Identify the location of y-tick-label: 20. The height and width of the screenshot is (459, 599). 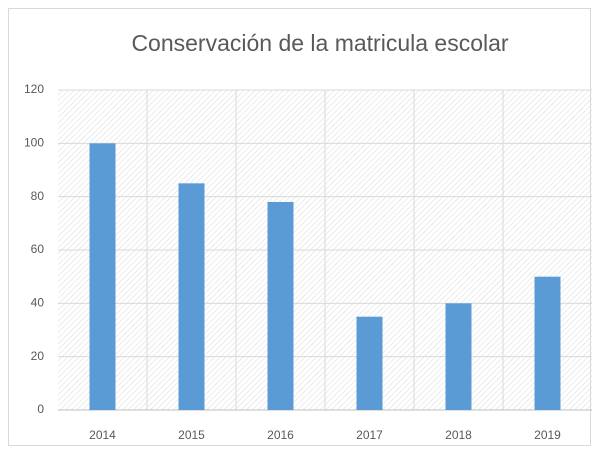
(38, 356).